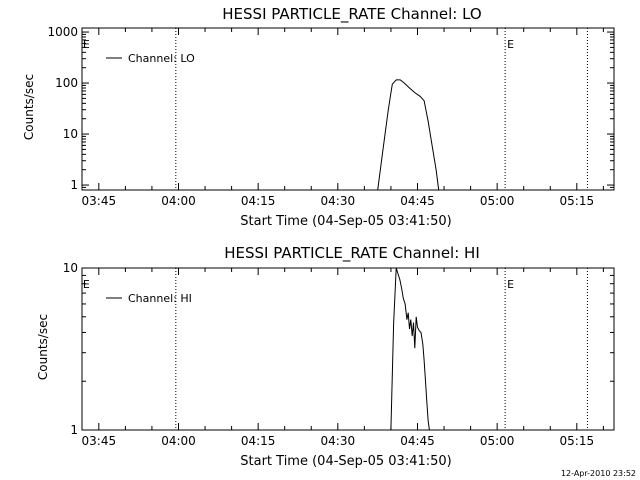 The width and height of the screenshot is (640, 480). Describe the element at coordinates (351, 14) in the screenshot. I see `chart-title-lo: HESSI PARTICLE_RATE Channel: LO` at that location.